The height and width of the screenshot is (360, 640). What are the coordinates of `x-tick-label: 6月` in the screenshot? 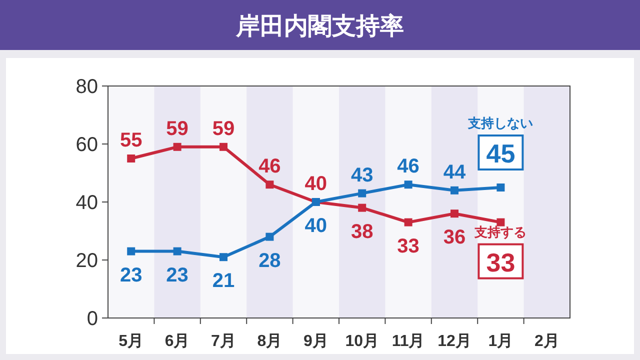 It's located at (177, 341).